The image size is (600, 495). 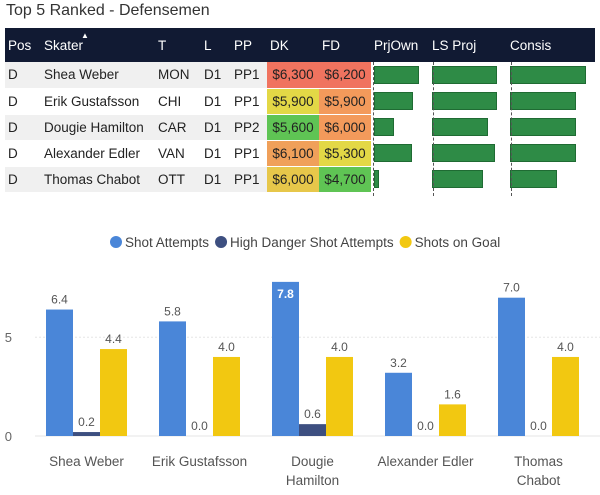 I want to click on legend-label: Shot Attempts, so click(x=167, y=242).